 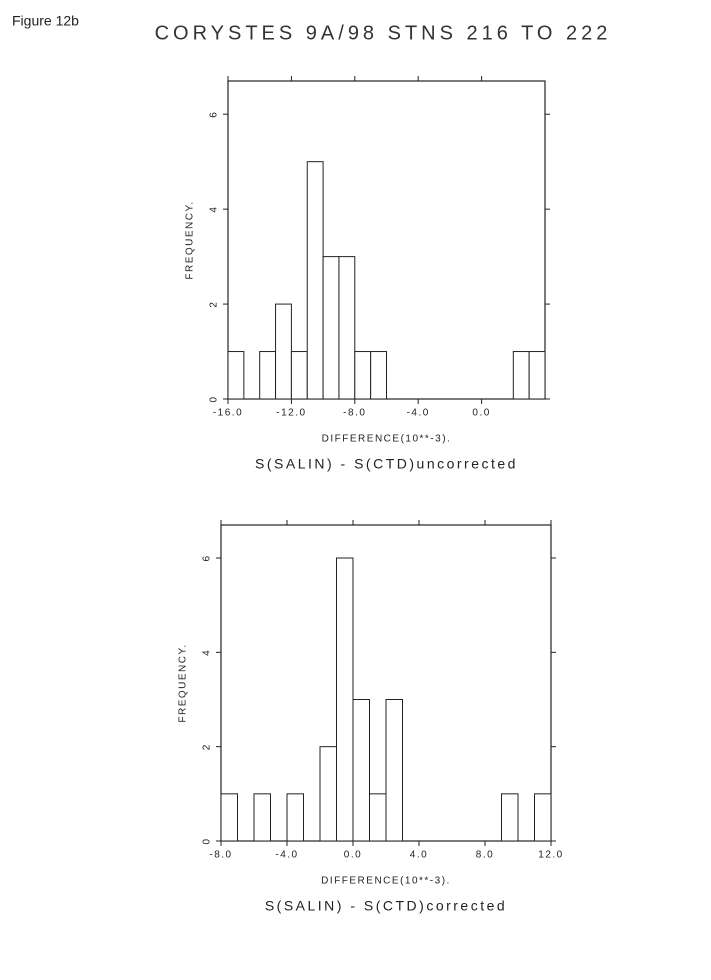 I want to click on chart-subtitle: S(SALIN) - S(CTD)corrected, so click(x=386, y=906).